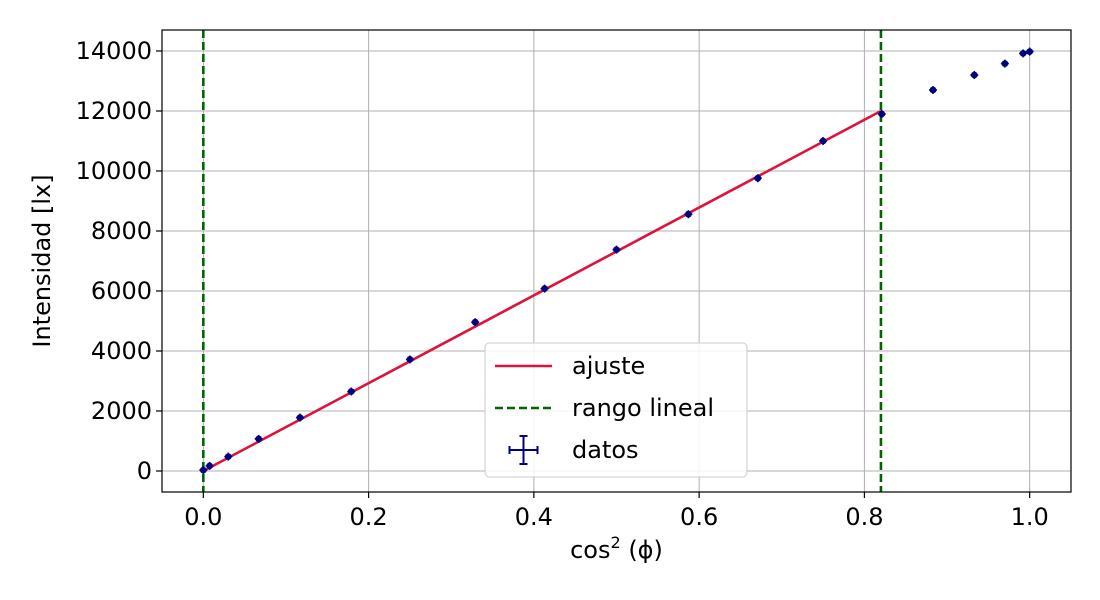  What do you see at coordinates (699, 517) in the screenshot?
I see `x-tick-label: 0.6` at bounding box center [699, 517].